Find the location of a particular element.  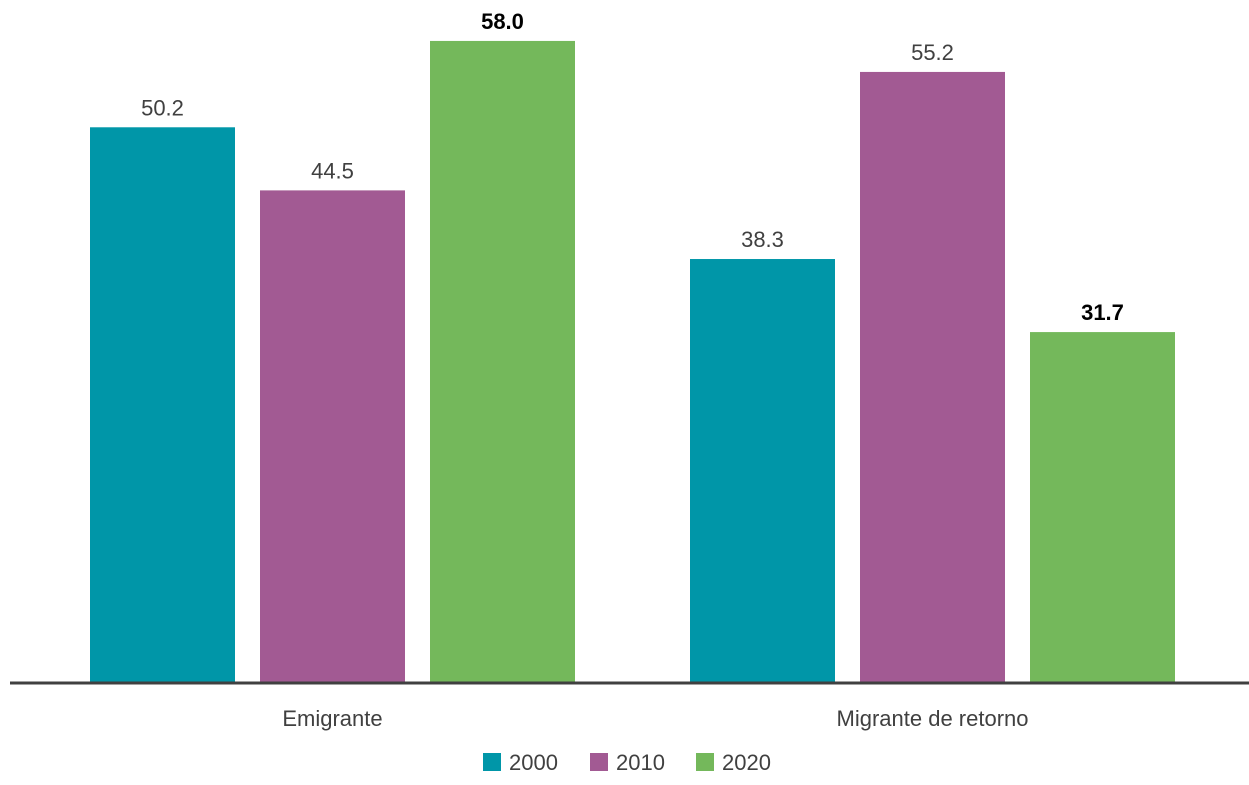

value-label-migrante-de-retorno-2010: 55.2 is located at coordinates (932, 52).